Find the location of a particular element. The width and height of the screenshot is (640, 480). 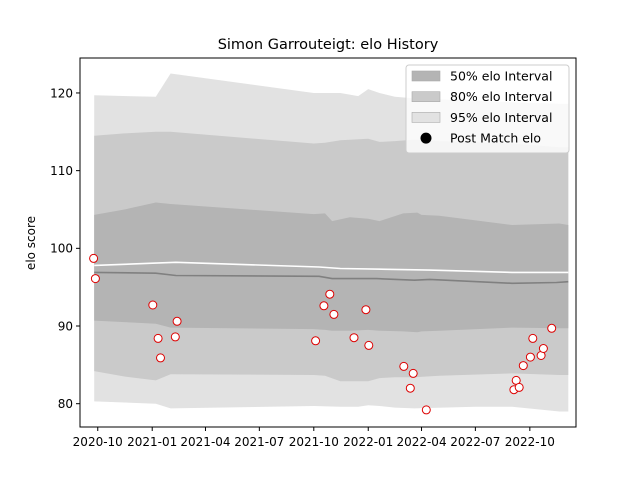

legend-item-post-match-elo: Post Match elo is located at coordinates (480, 138).